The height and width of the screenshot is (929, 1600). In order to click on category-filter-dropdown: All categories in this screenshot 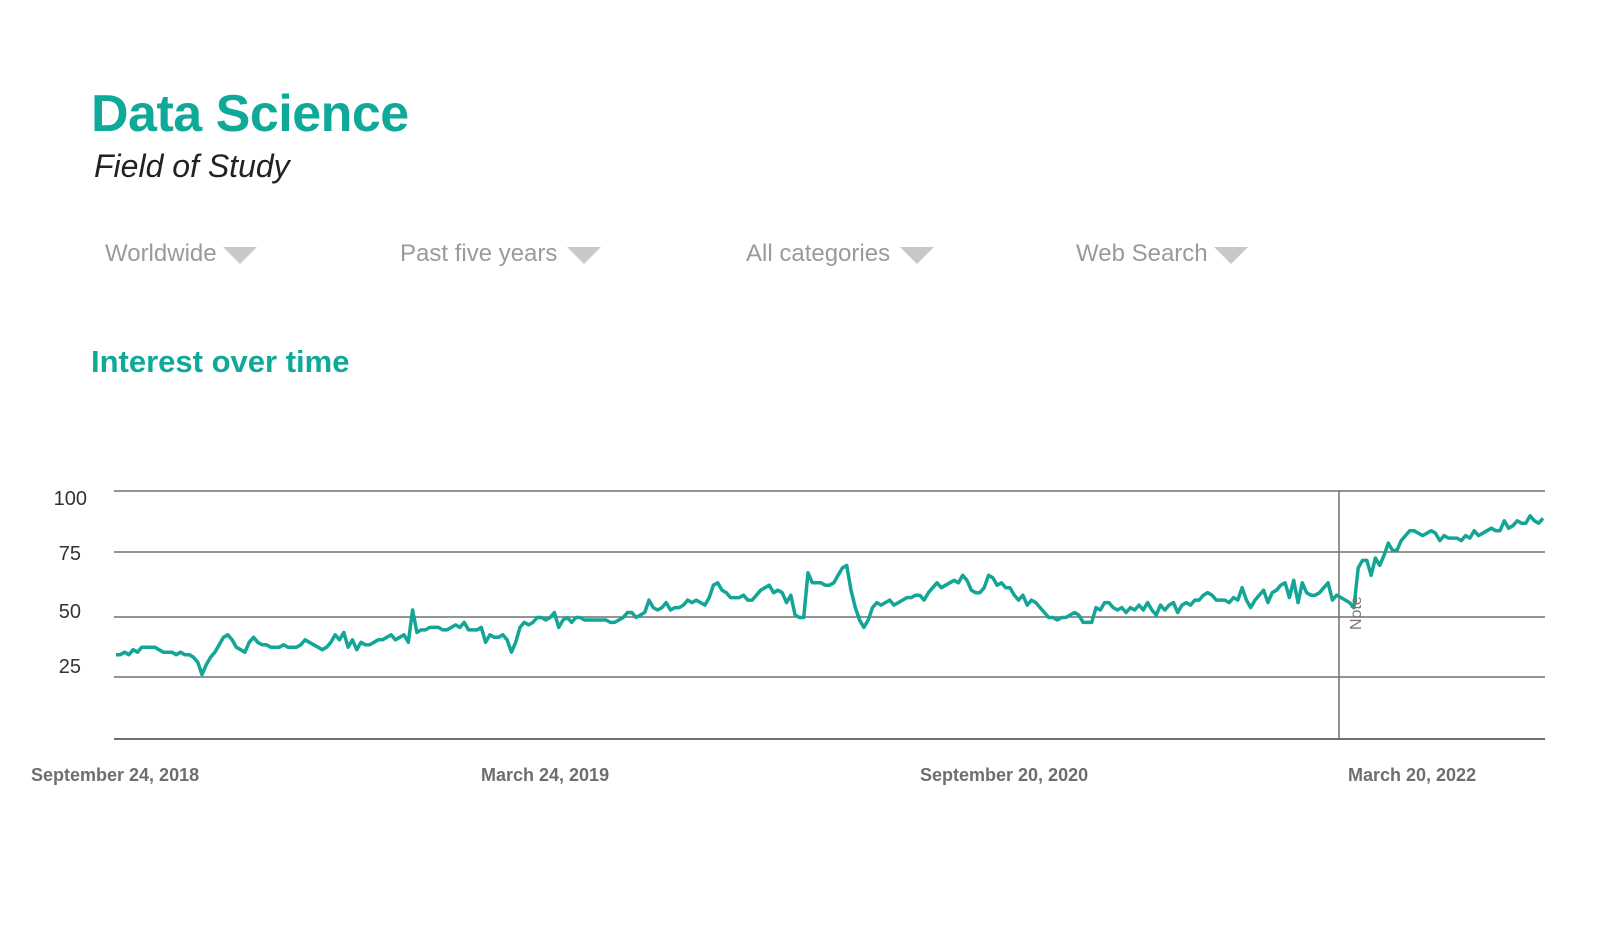, I will do `click(840, 254)`.